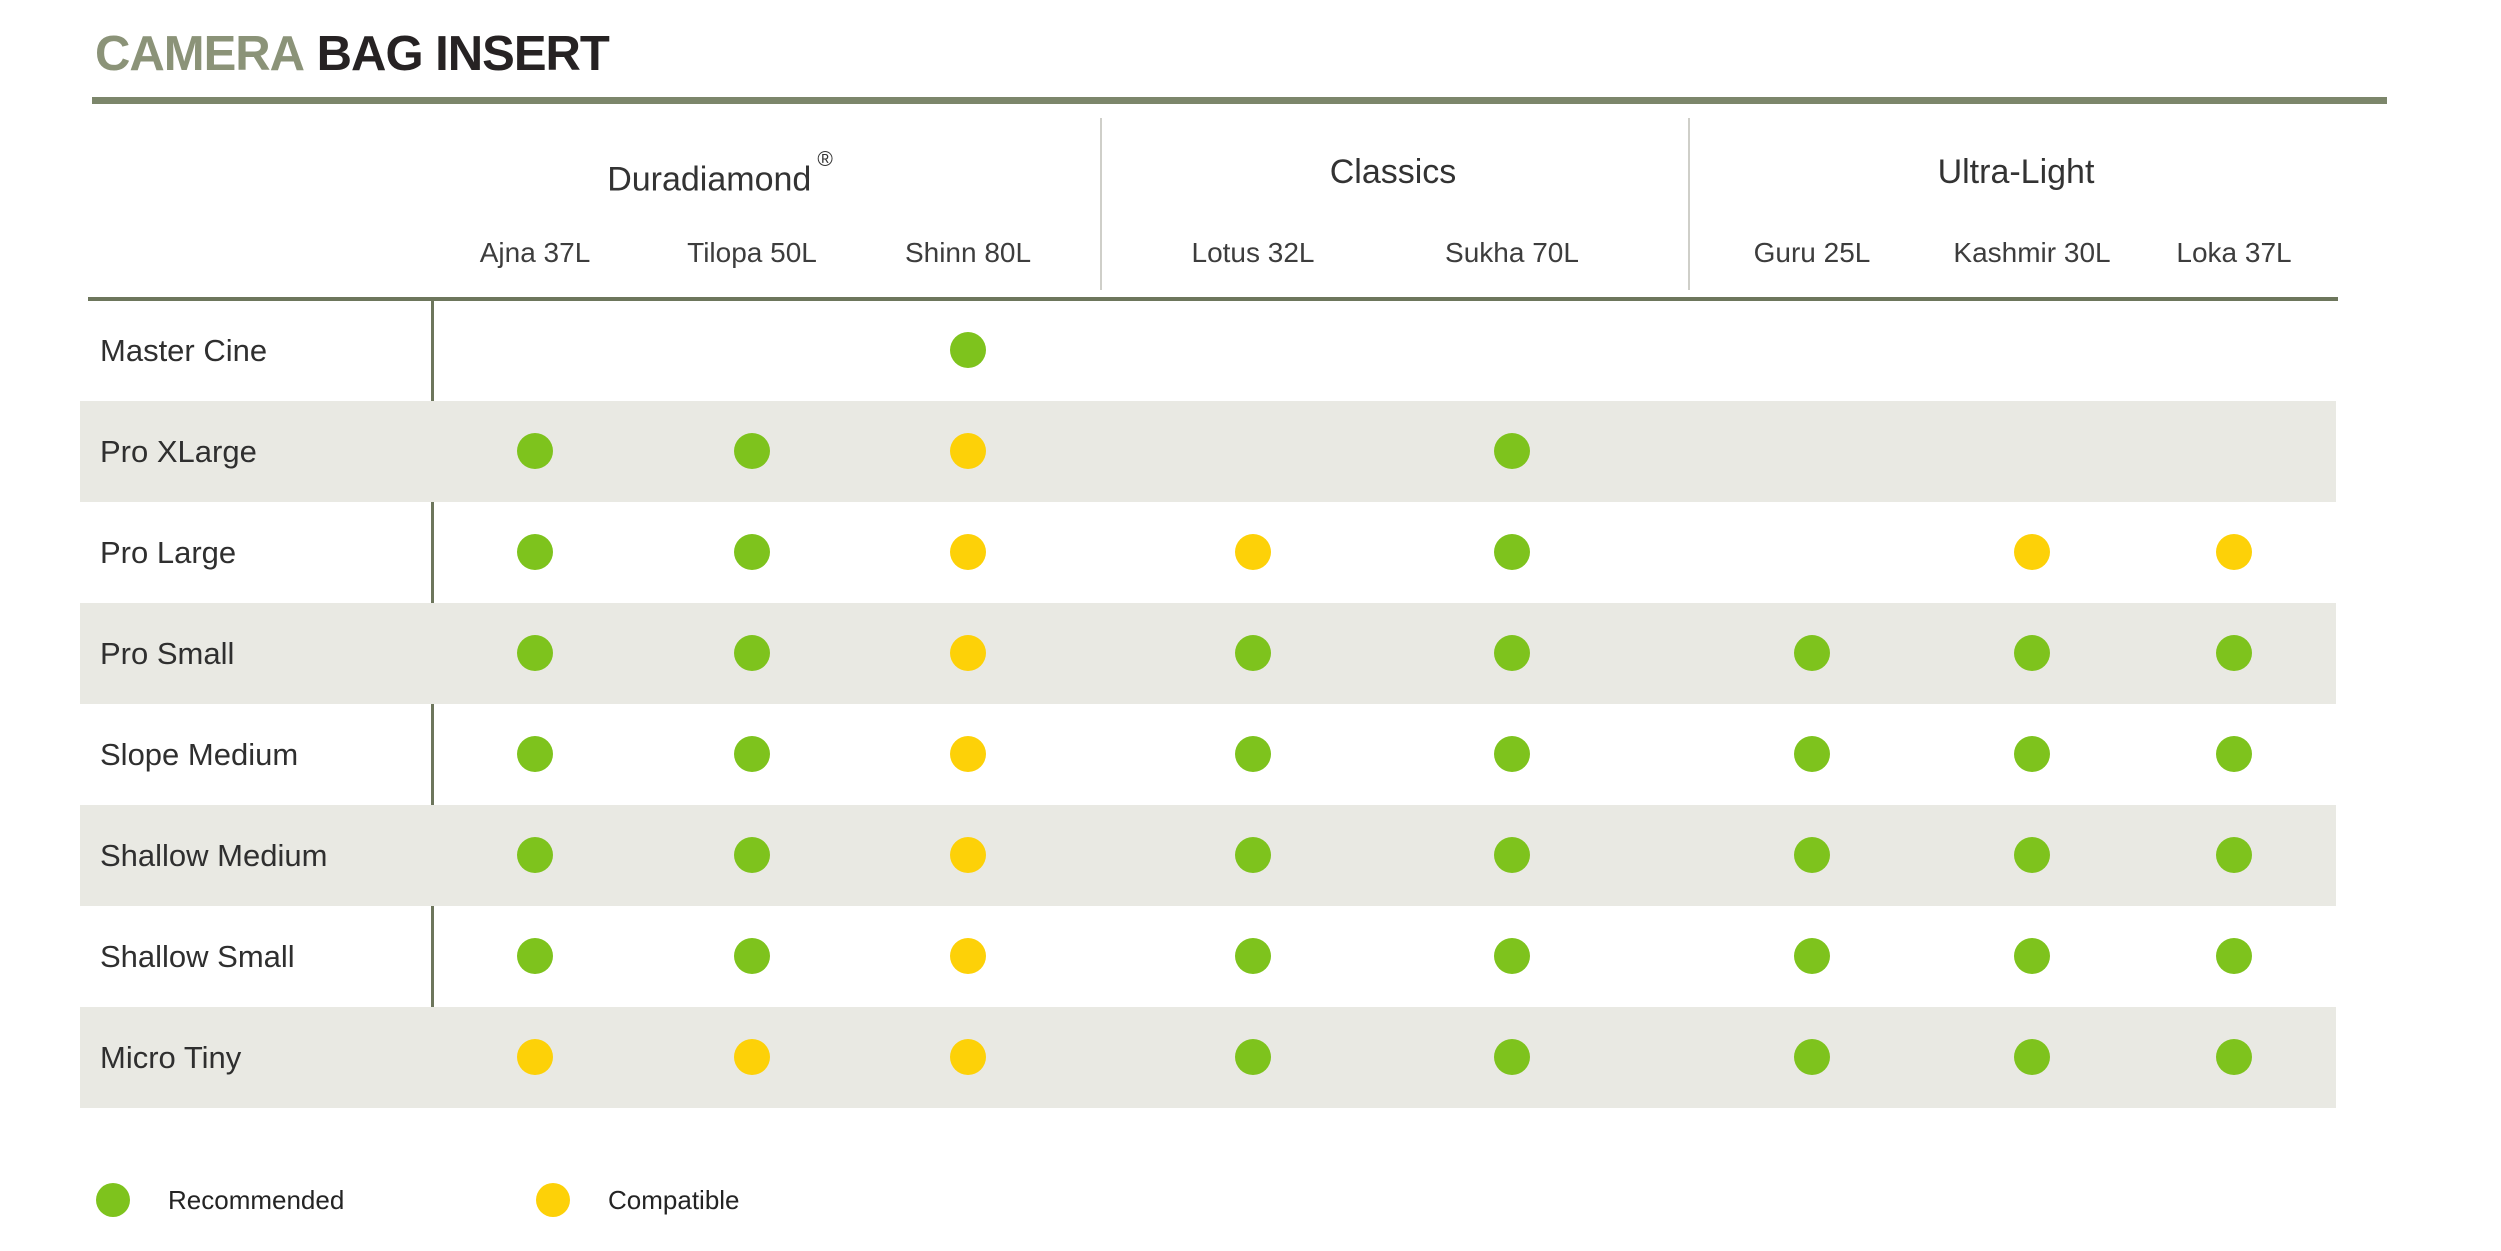 Image resolution: width=2501 pixels, height=1251 pixels. I want to click on row-label: Pro Large, so click(168, 552).